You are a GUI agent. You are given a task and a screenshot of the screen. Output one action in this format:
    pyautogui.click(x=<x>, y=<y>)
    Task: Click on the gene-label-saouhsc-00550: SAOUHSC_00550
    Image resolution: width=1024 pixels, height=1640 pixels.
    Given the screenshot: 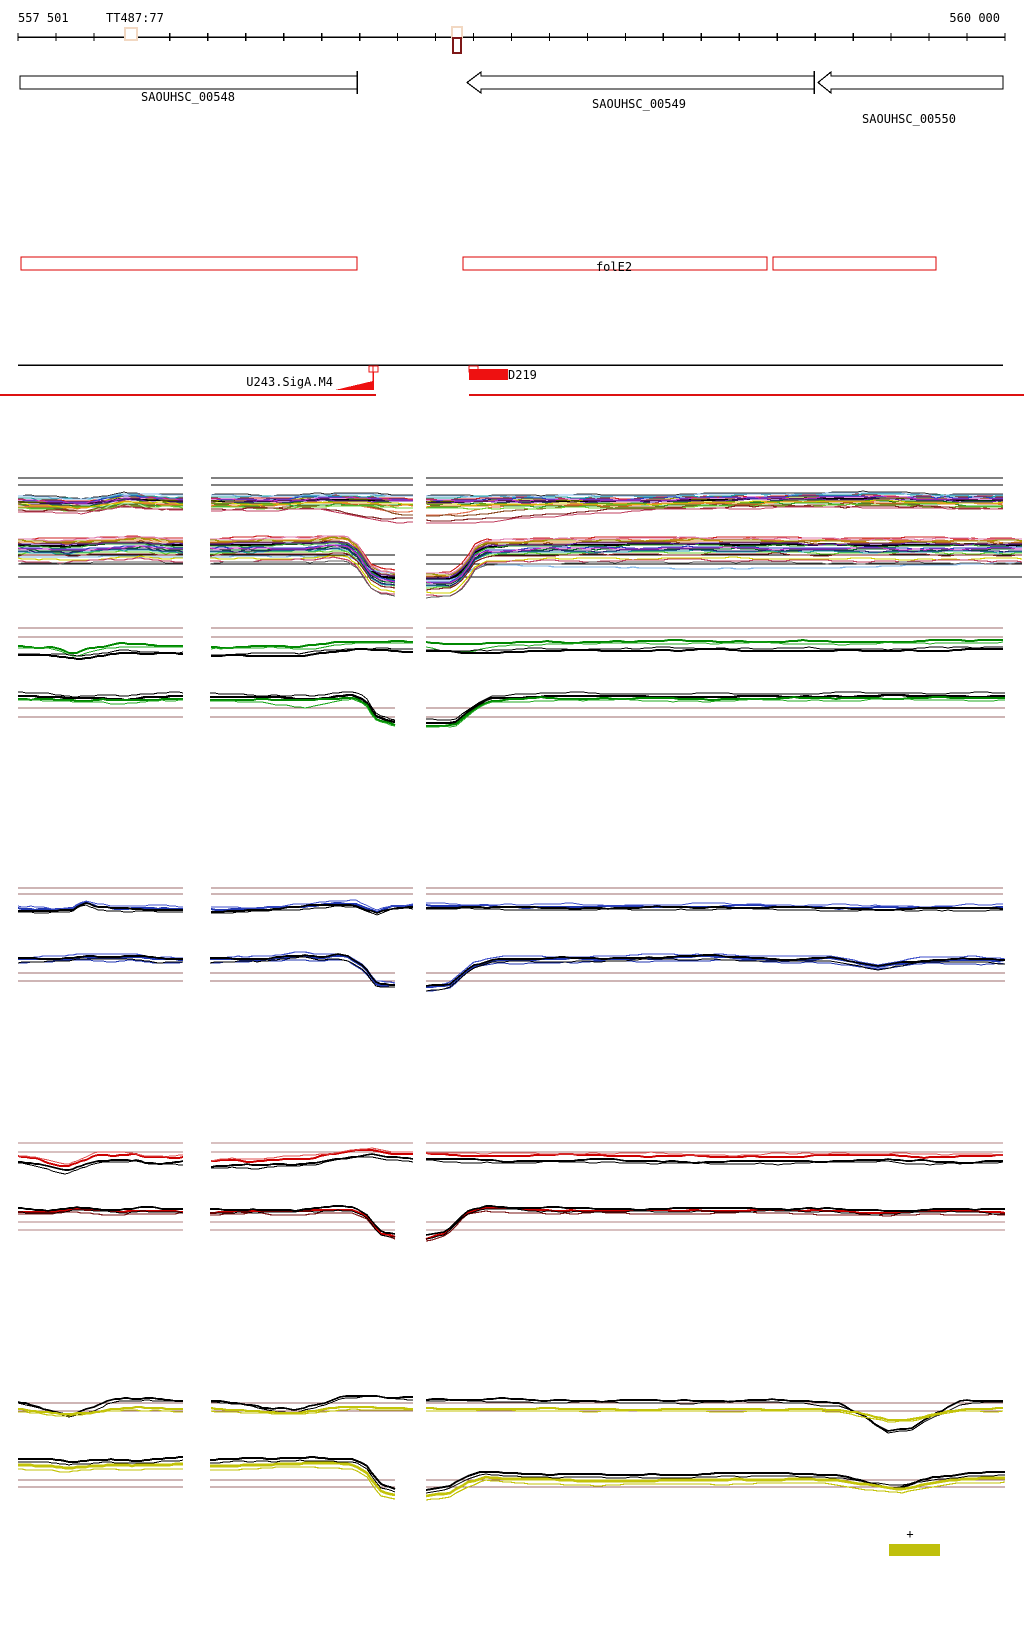 What is the action you would take?
    pyautogui.click(x=909, y=119)
    